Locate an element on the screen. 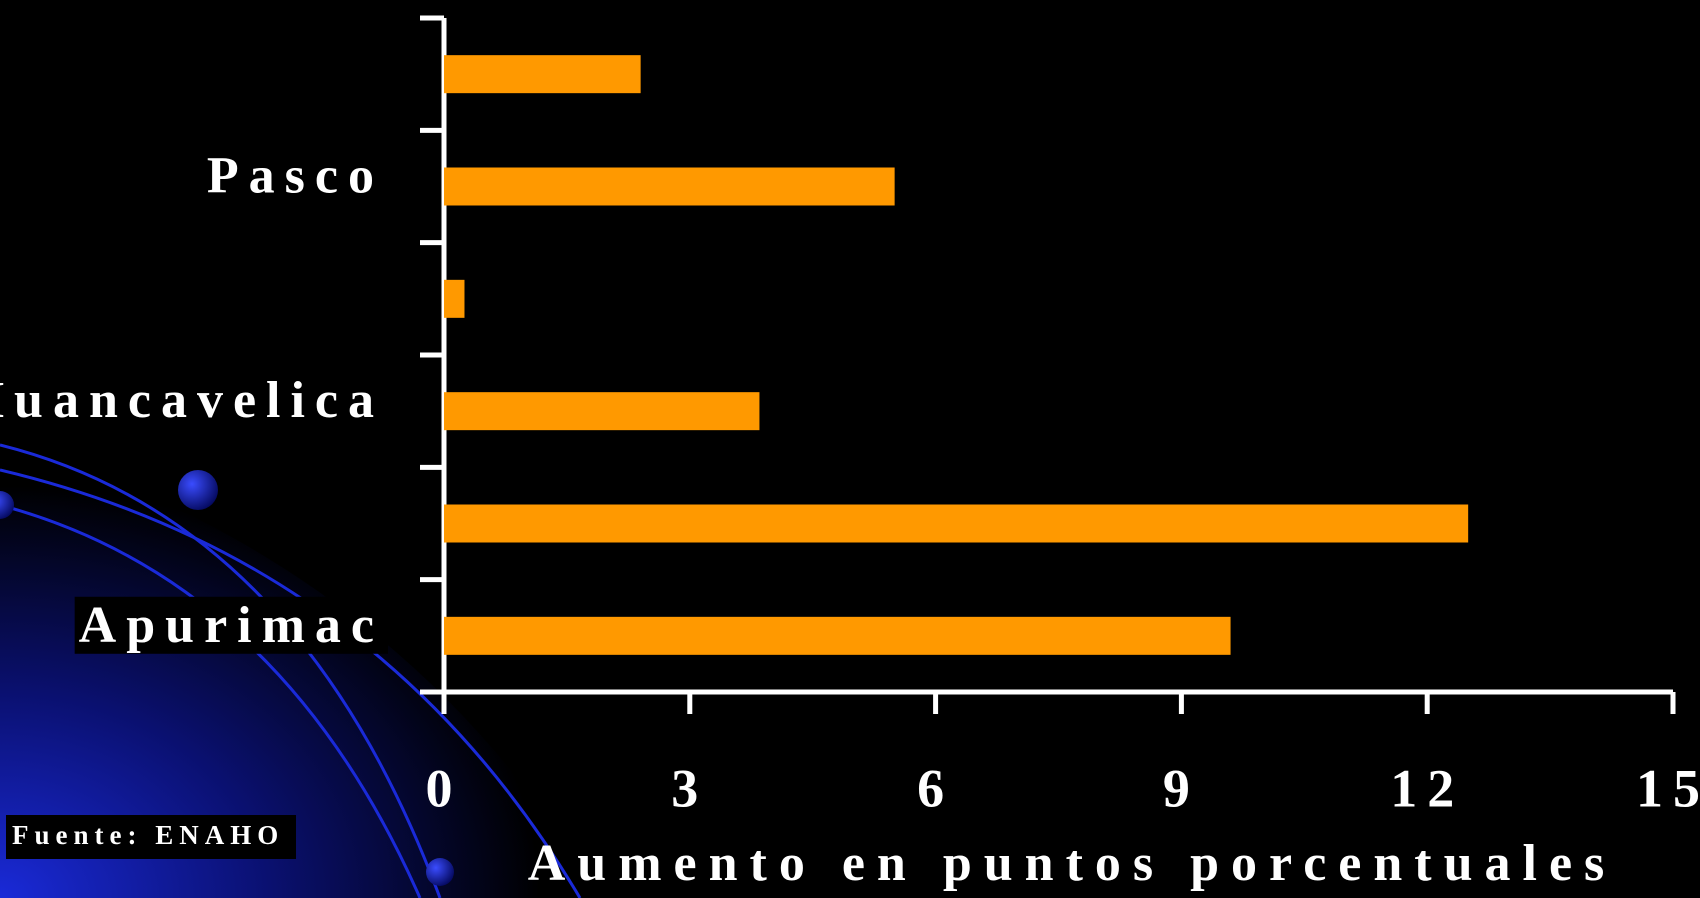 The width and height of the screenshot is (1700, 898). x-tick-label: 3 is located at coordinates (689, 788).